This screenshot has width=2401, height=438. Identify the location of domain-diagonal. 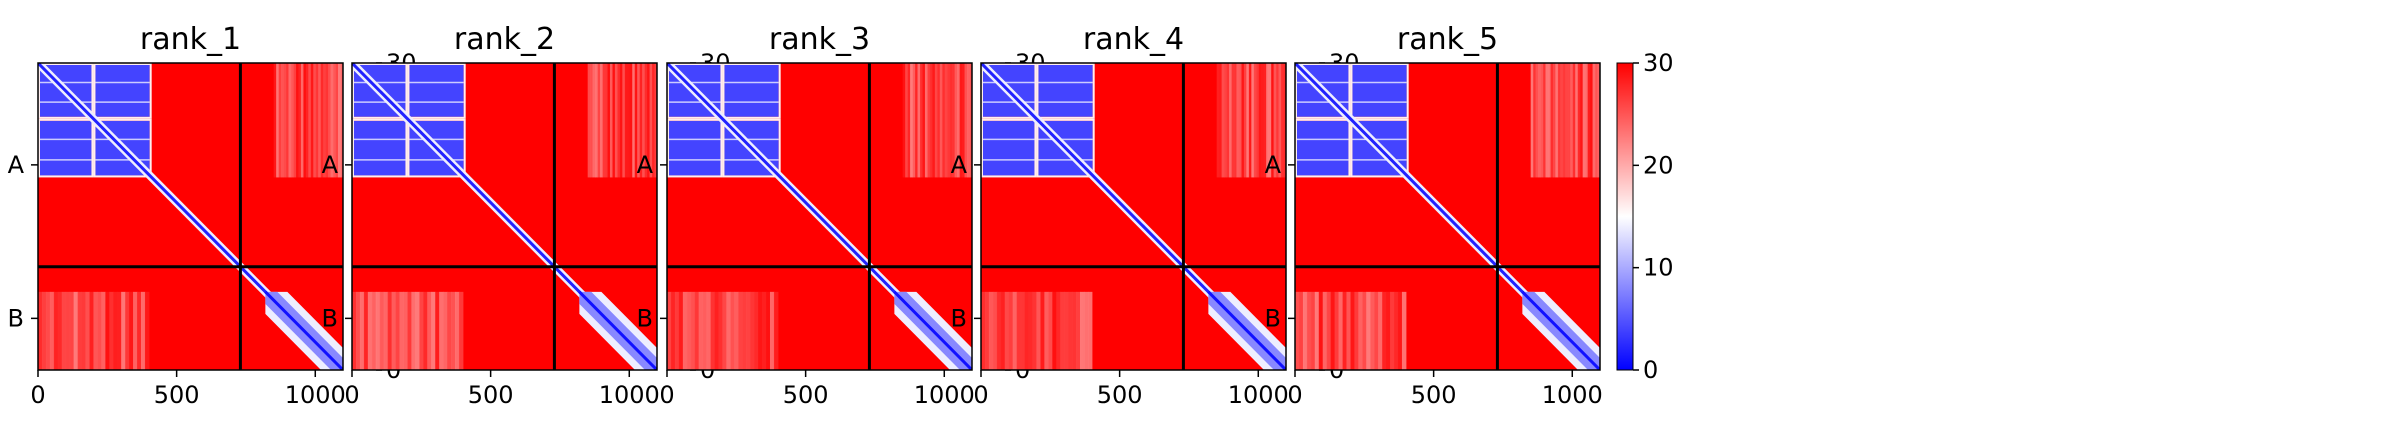
(303, 330).